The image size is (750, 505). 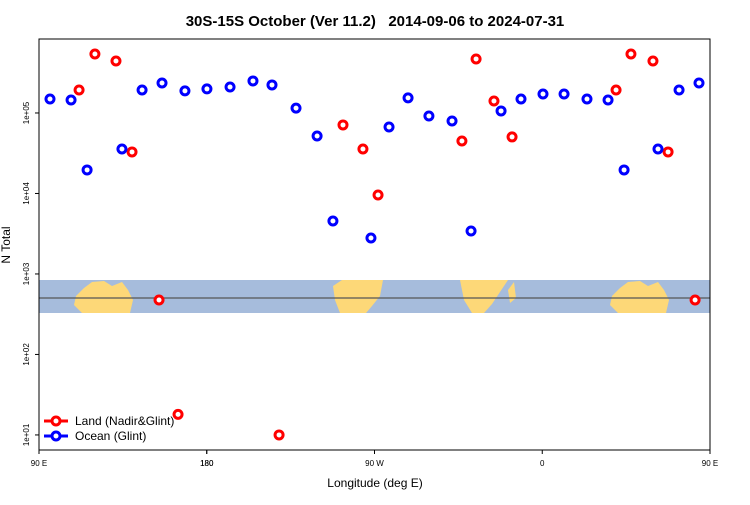 What do you see at coordinates (374, 483) in the screenshot?
I see `x-axis-label: Longitude (deg E)` at bounding box center [374, 483].